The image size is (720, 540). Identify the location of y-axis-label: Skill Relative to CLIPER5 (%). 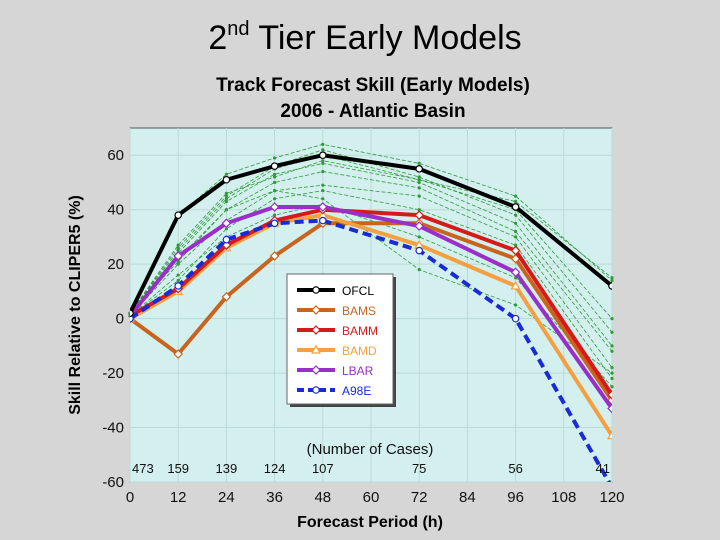
(75, 305).